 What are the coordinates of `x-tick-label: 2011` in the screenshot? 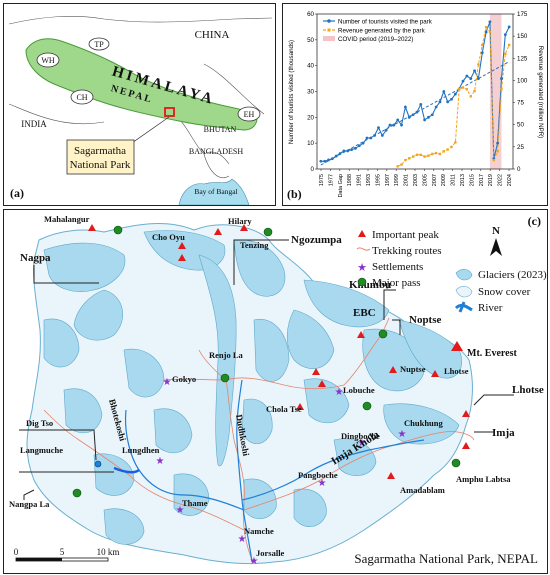 It's located at (454, 180).